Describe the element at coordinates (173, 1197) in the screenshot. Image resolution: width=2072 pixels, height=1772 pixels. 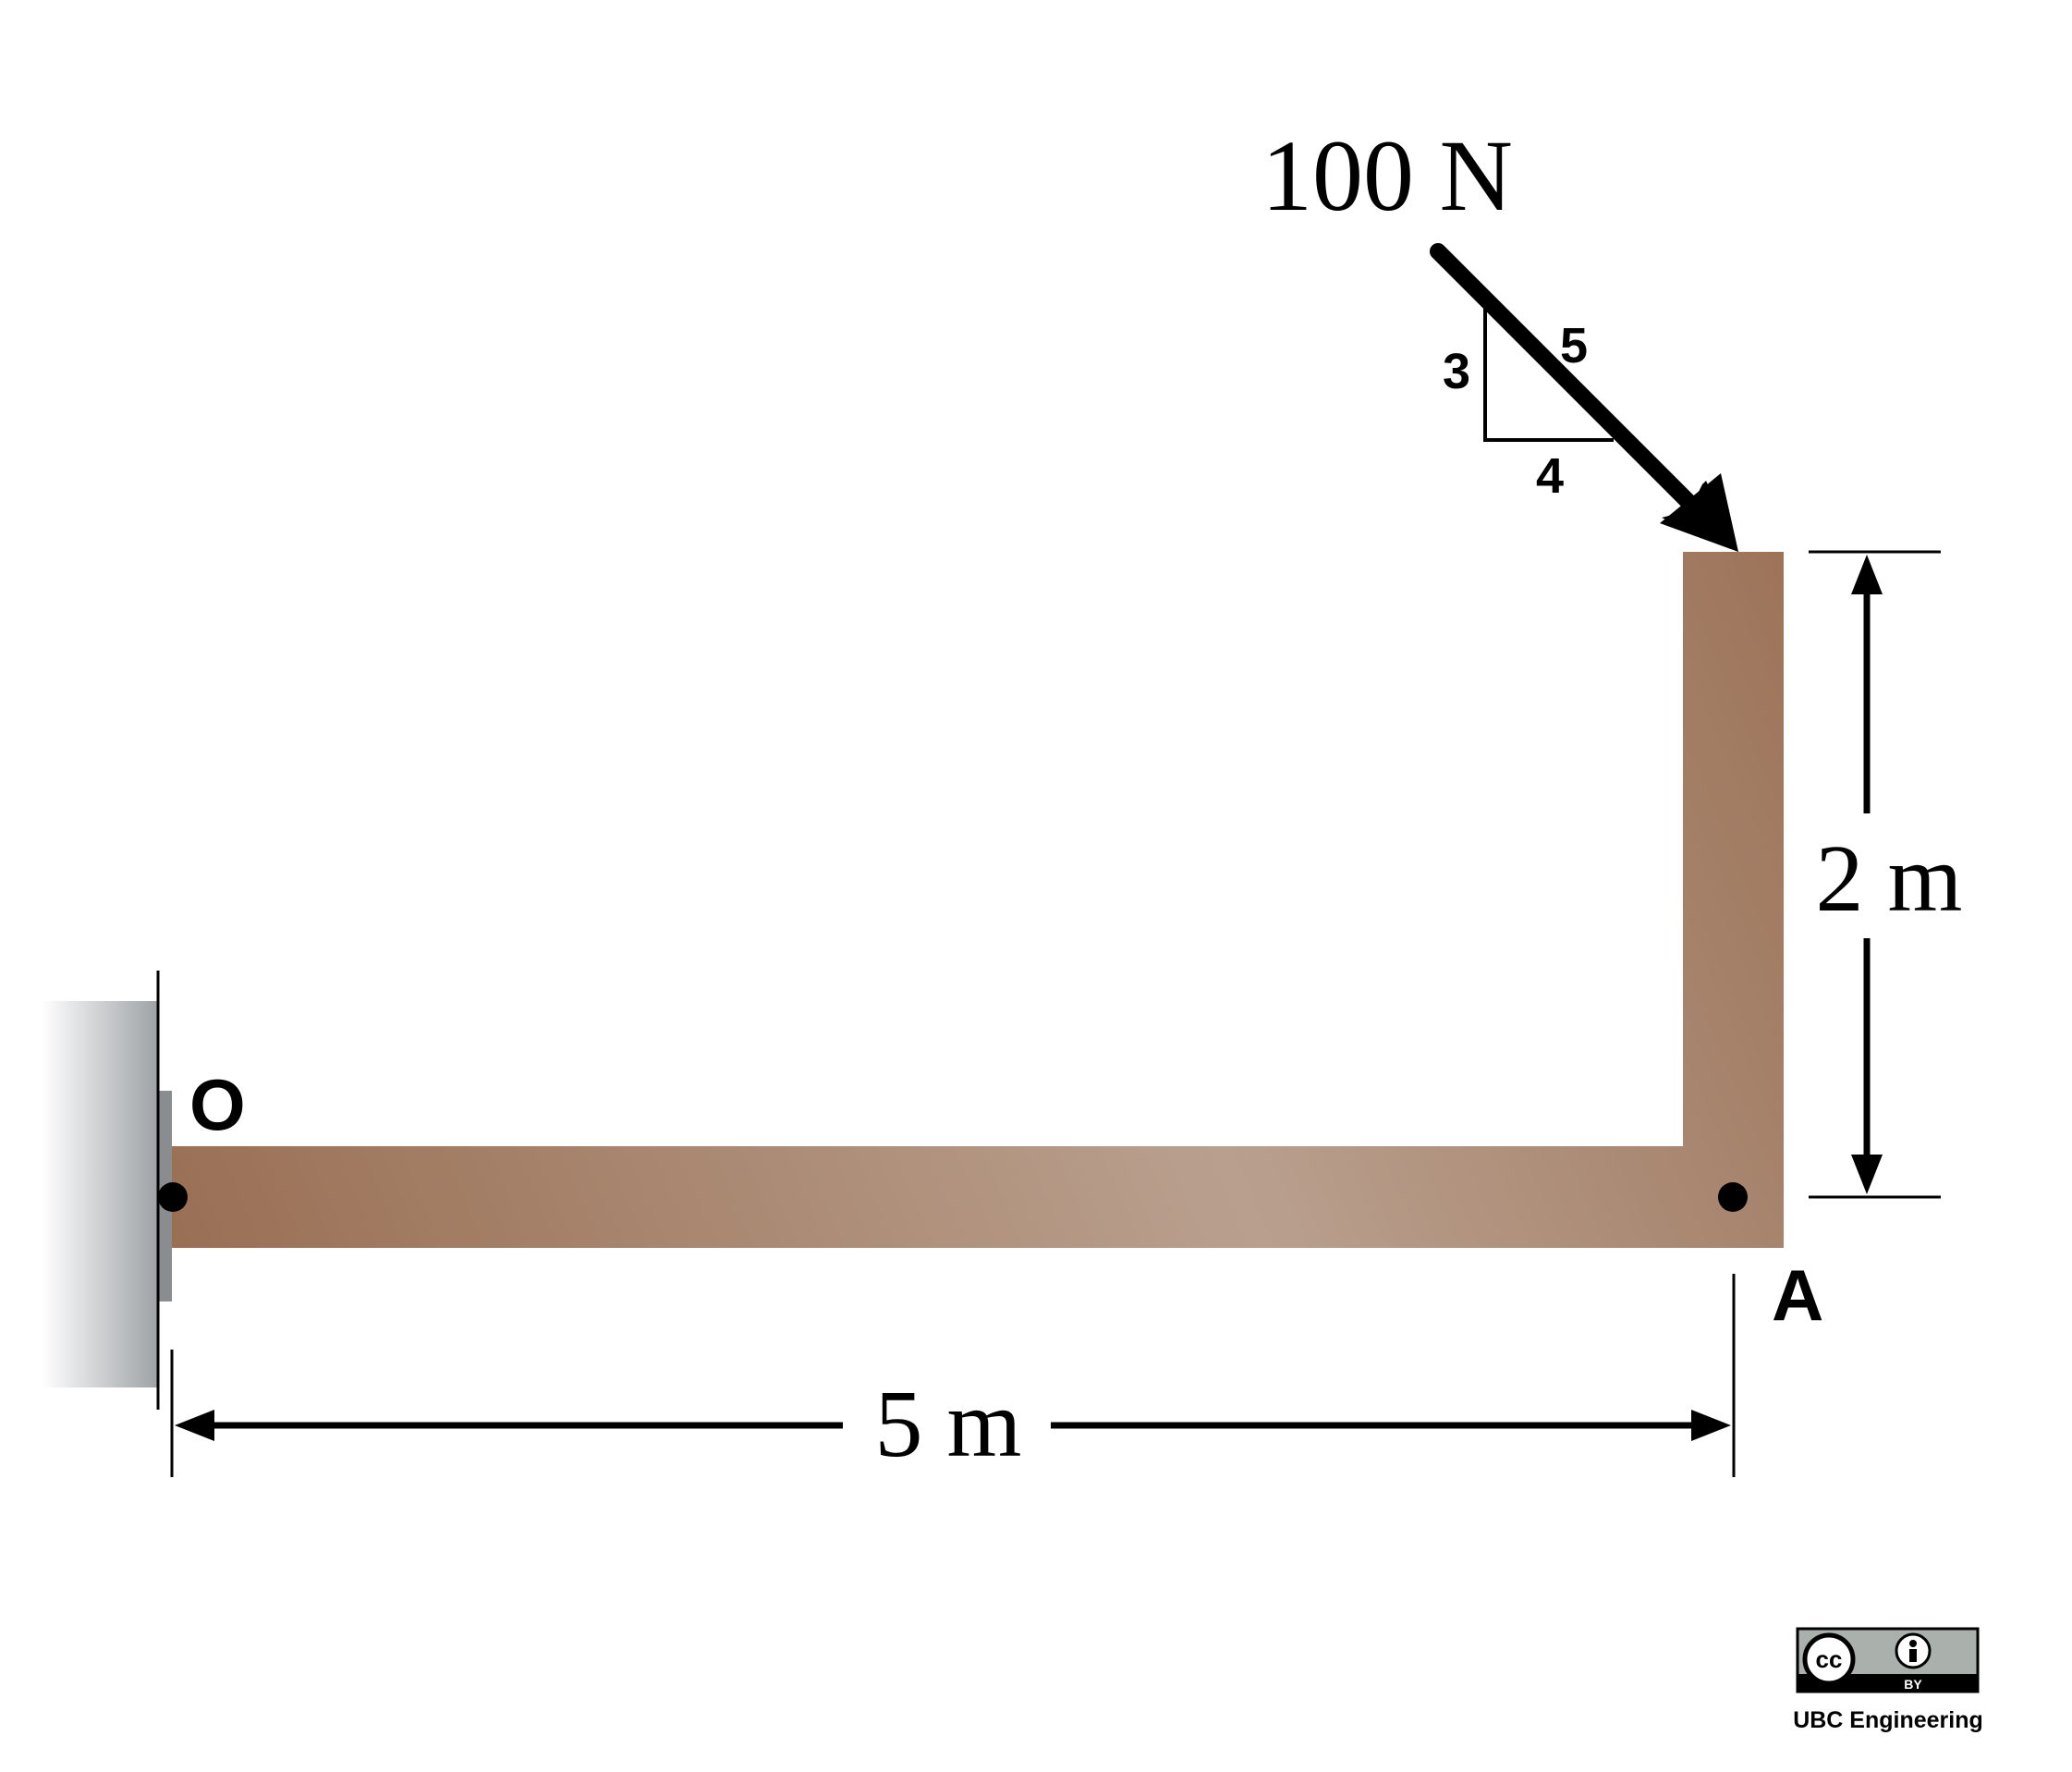
I see `point-o-dot` at that location.